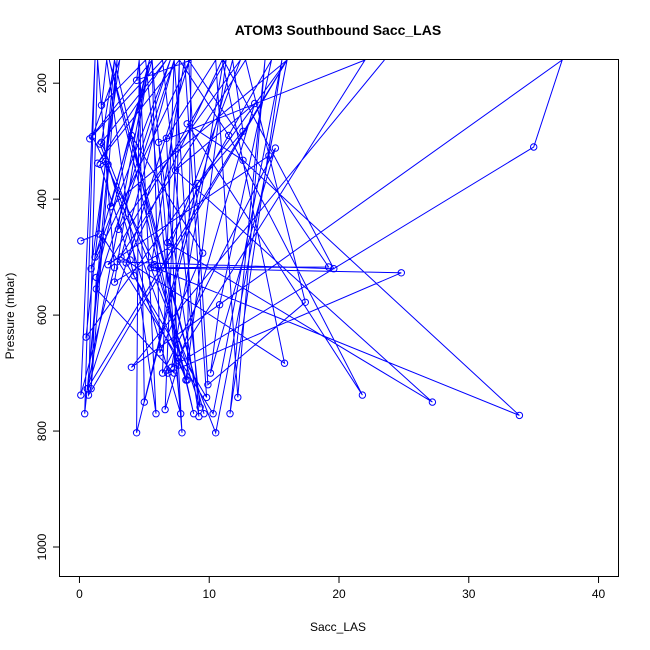 Image resolution: width=650 pixels, height=650 pixels. Describe the element at coordinates (210, 594) in the screenshot. I see `x-tick-label: 10` at that location.